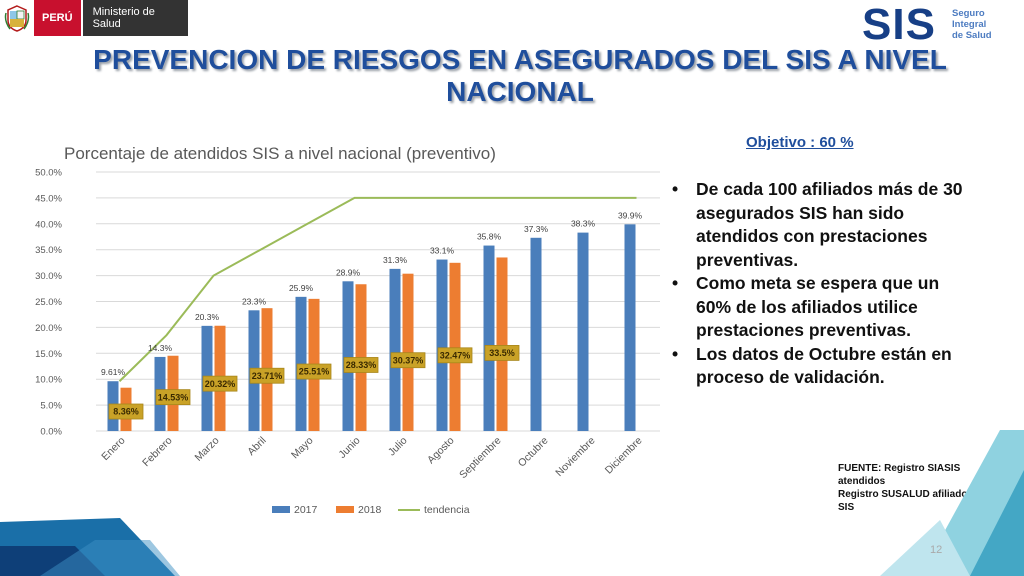 Image resolution: width=1024 pixels, height=576 pixels. I want to click on legend-label-2017: 2017, so click(306, 510).